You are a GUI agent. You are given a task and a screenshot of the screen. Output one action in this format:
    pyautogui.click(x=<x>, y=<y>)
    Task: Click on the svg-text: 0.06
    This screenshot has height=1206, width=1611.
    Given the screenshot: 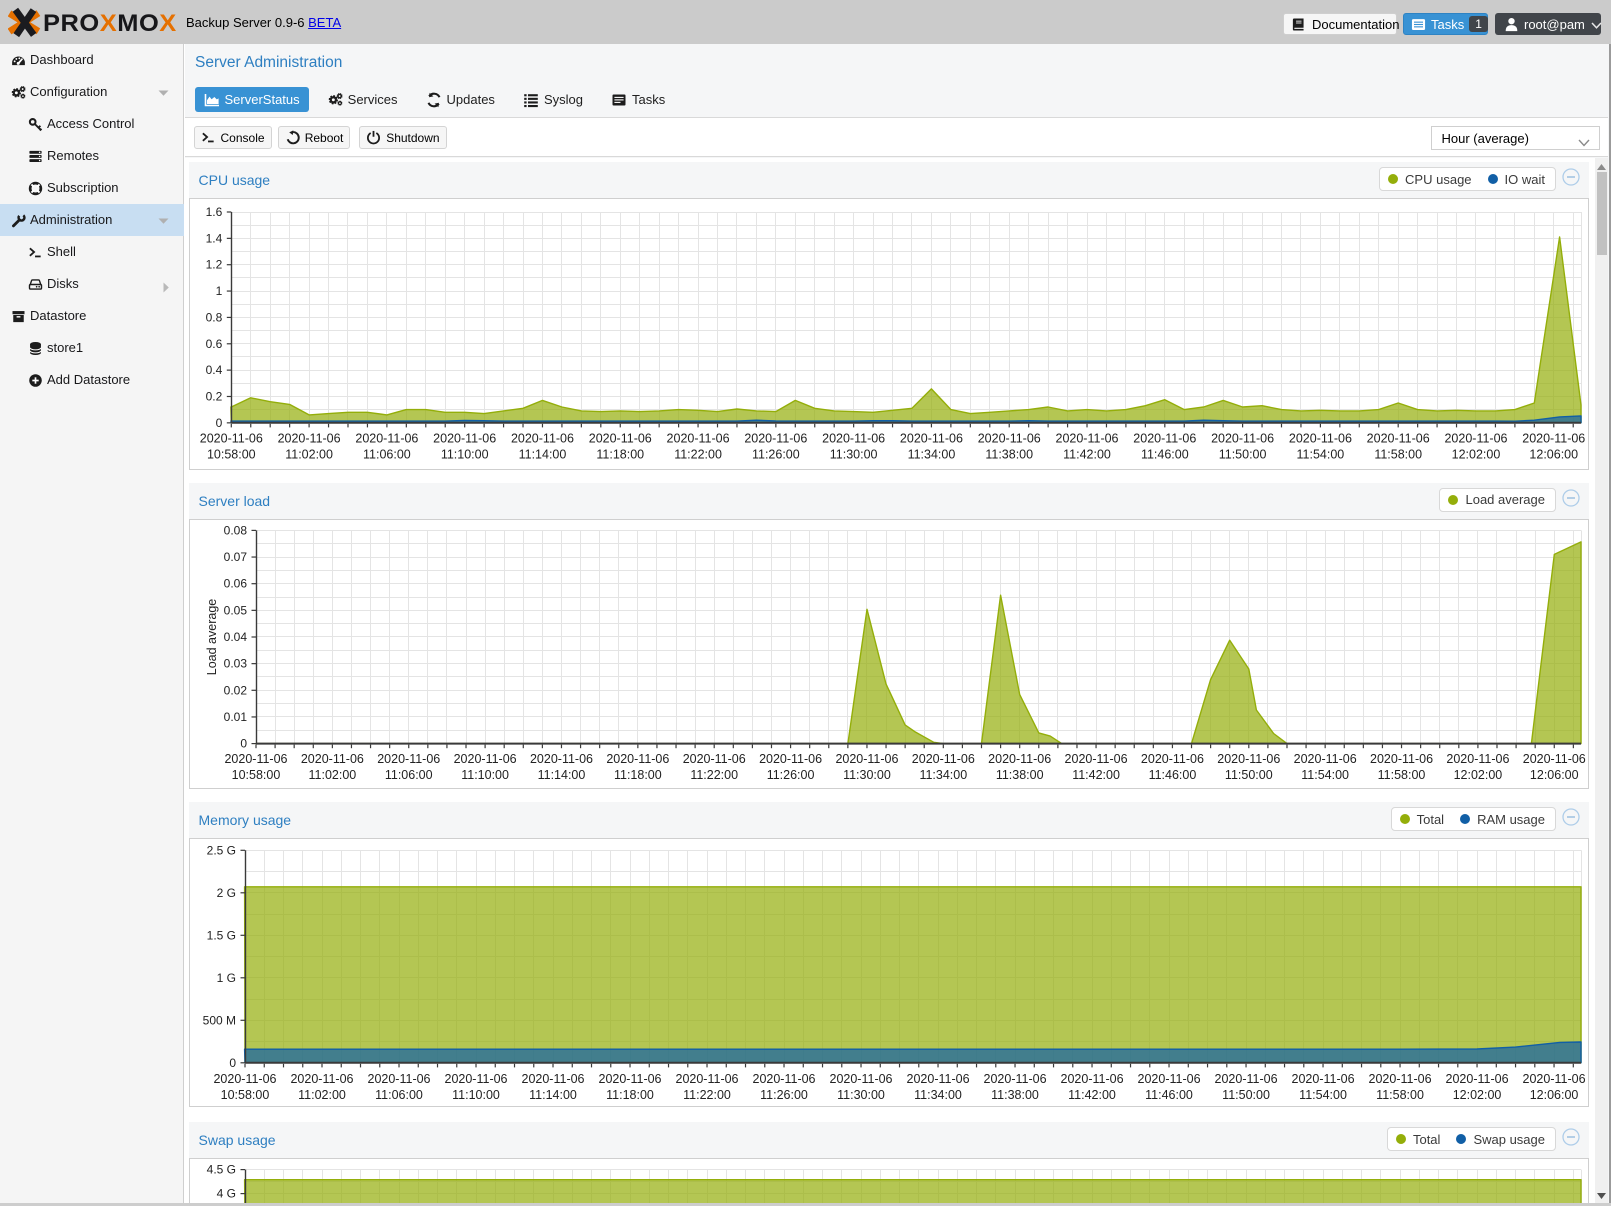 What is the action you would take?
    pyautogui.click(x=235, y=583)
    